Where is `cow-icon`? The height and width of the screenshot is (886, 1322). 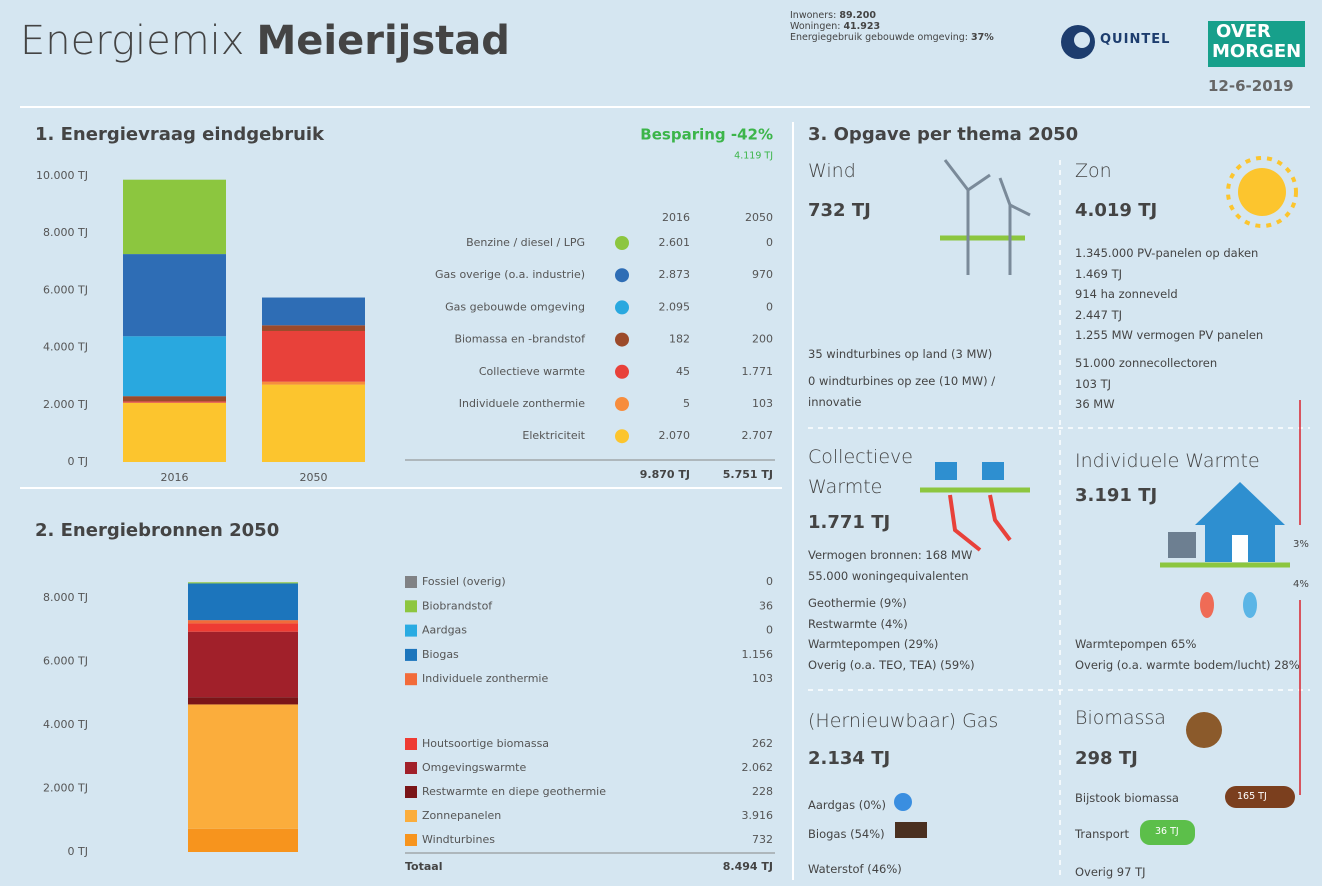 cow-icon is located at coordinates (911, 830).